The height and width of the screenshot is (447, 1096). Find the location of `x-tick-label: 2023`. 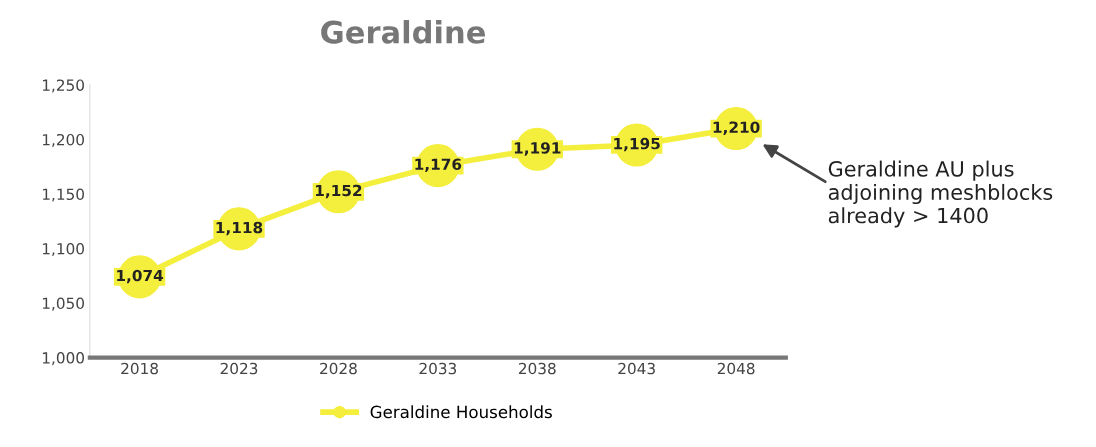

x-tick-label: 2023 is located at coordinates (239, 368).